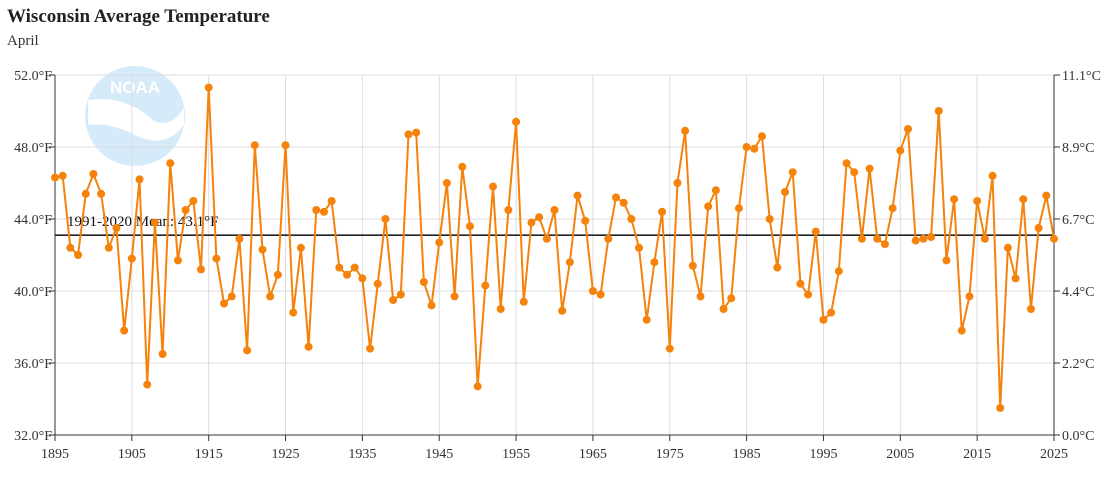 The image size is (1110, 500). Describe the element at coordinates (33, 220) in the screenshot. I see `y-tick-label: 44.0°F` at that location.